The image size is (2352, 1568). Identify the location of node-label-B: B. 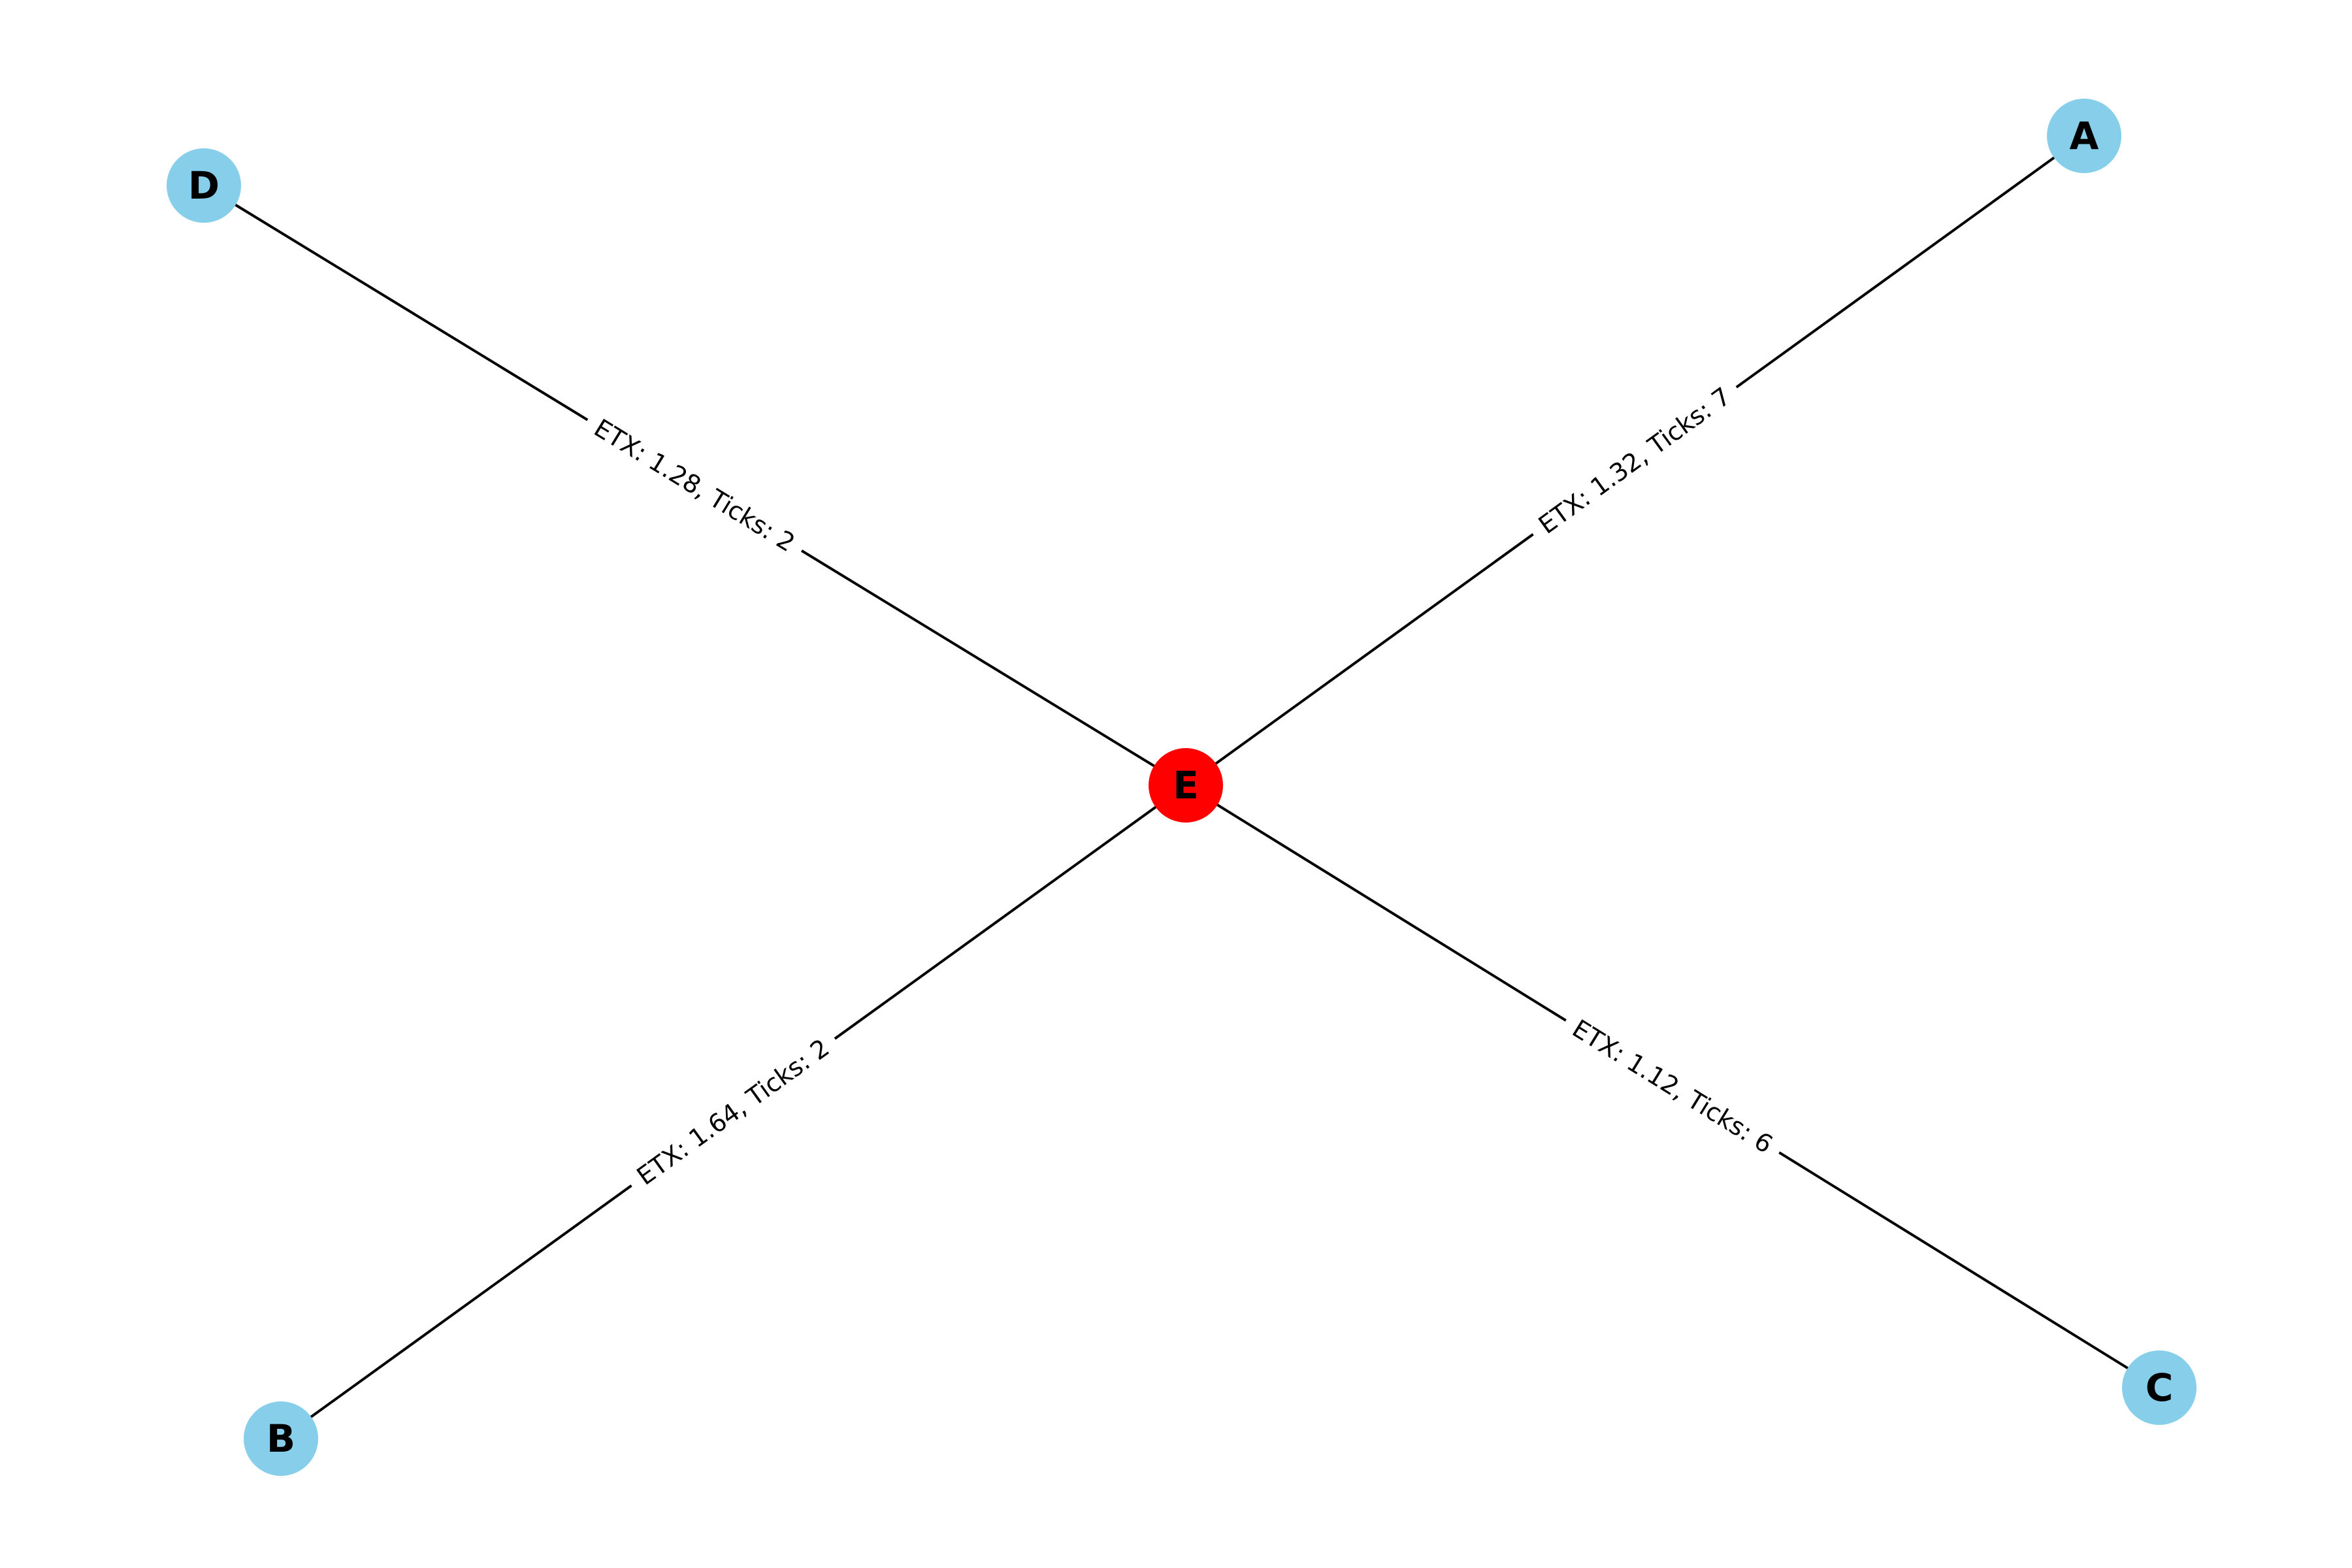
(281, 1438).